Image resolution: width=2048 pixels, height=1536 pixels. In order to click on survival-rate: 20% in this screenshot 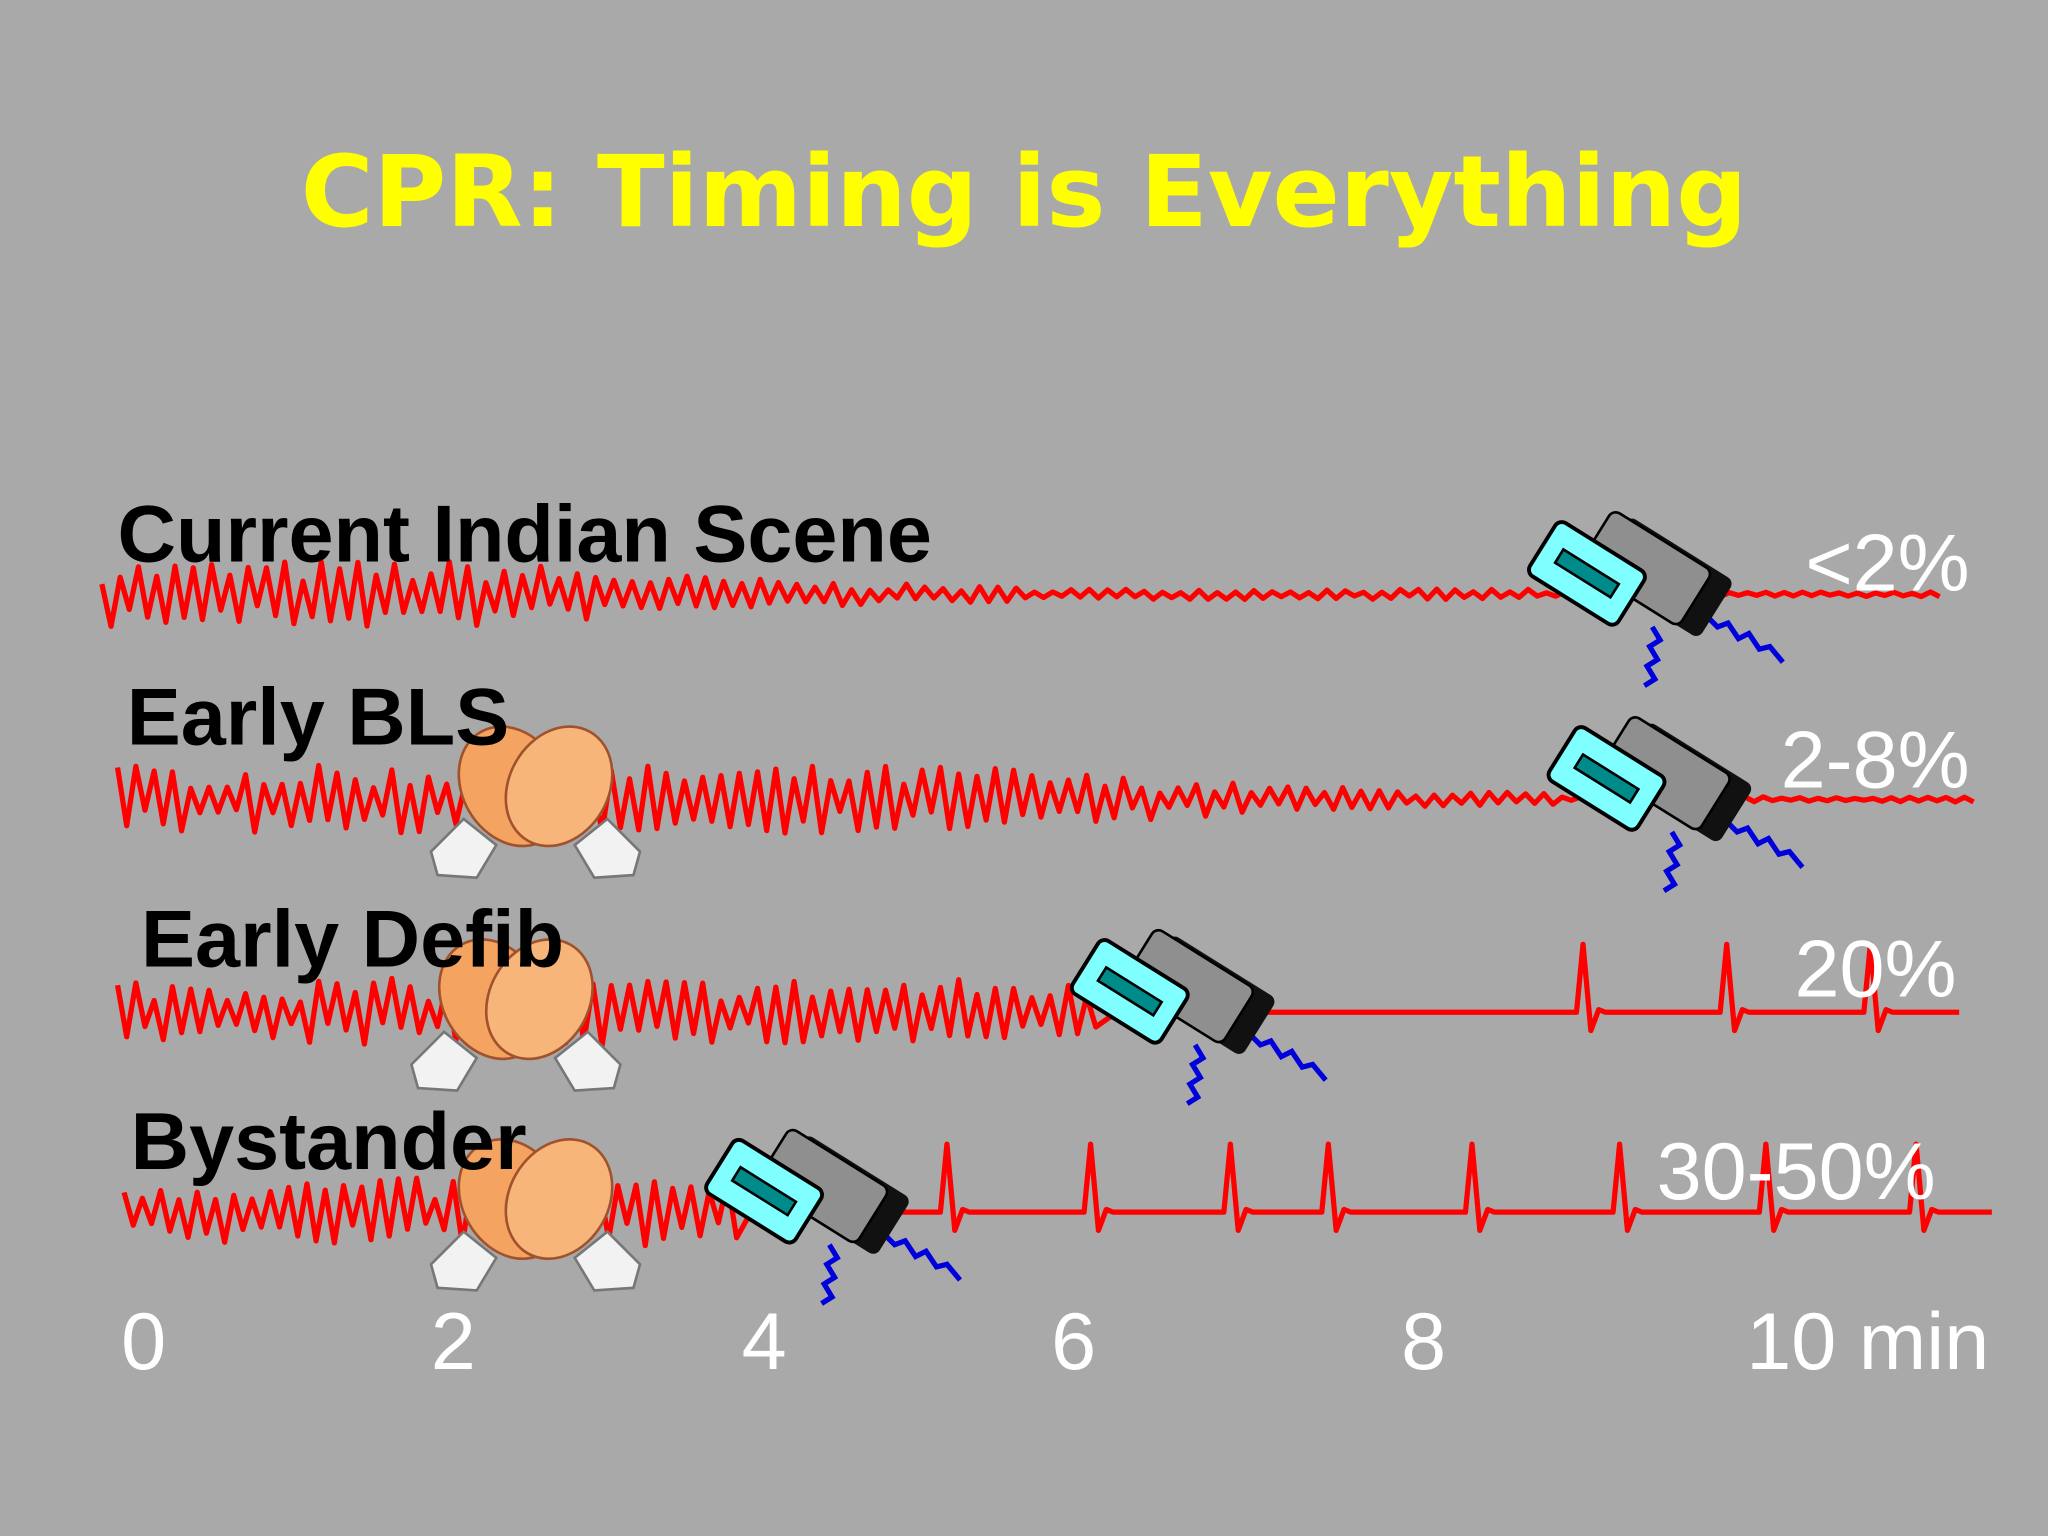, I will do `click(1876, 970)`.